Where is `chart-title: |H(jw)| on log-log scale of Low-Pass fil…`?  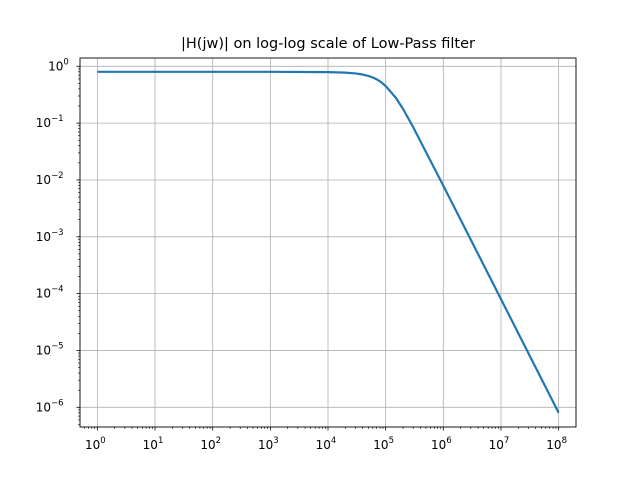
chart-title: |H(jw)| on log-log scale of Low-Pass fil… is located at coordinates (328, 44).